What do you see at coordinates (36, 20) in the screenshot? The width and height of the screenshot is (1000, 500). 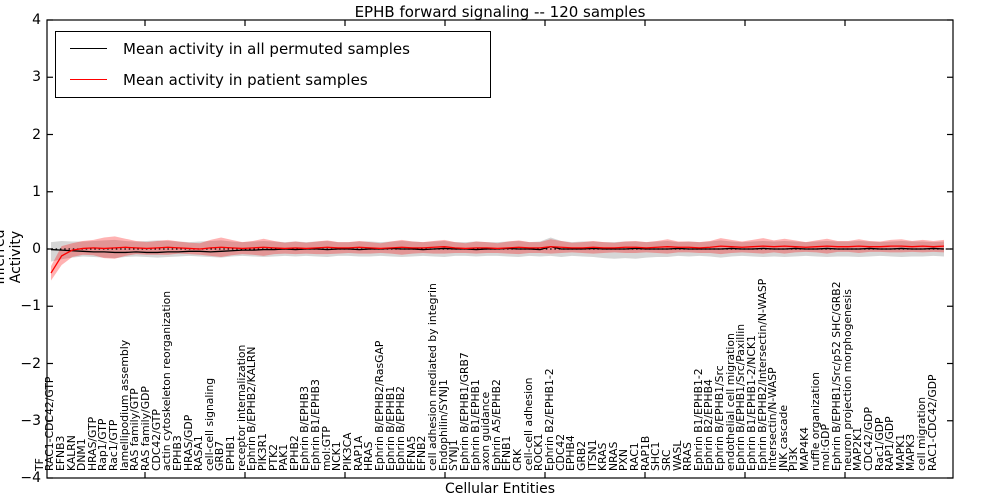 I see `y-tick-label: 4` at bounding box center [36, 20].